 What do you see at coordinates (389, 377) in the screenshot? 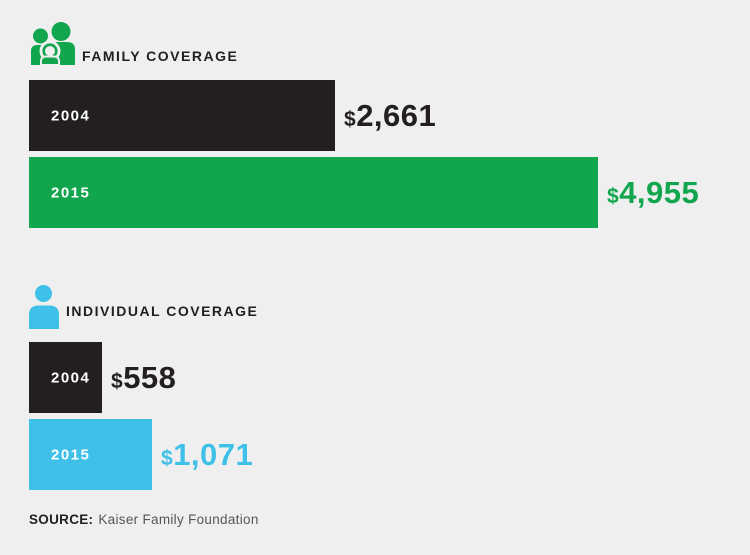
I see `individual-2004-row: 2004 $558` at bounding box center [389, 377].